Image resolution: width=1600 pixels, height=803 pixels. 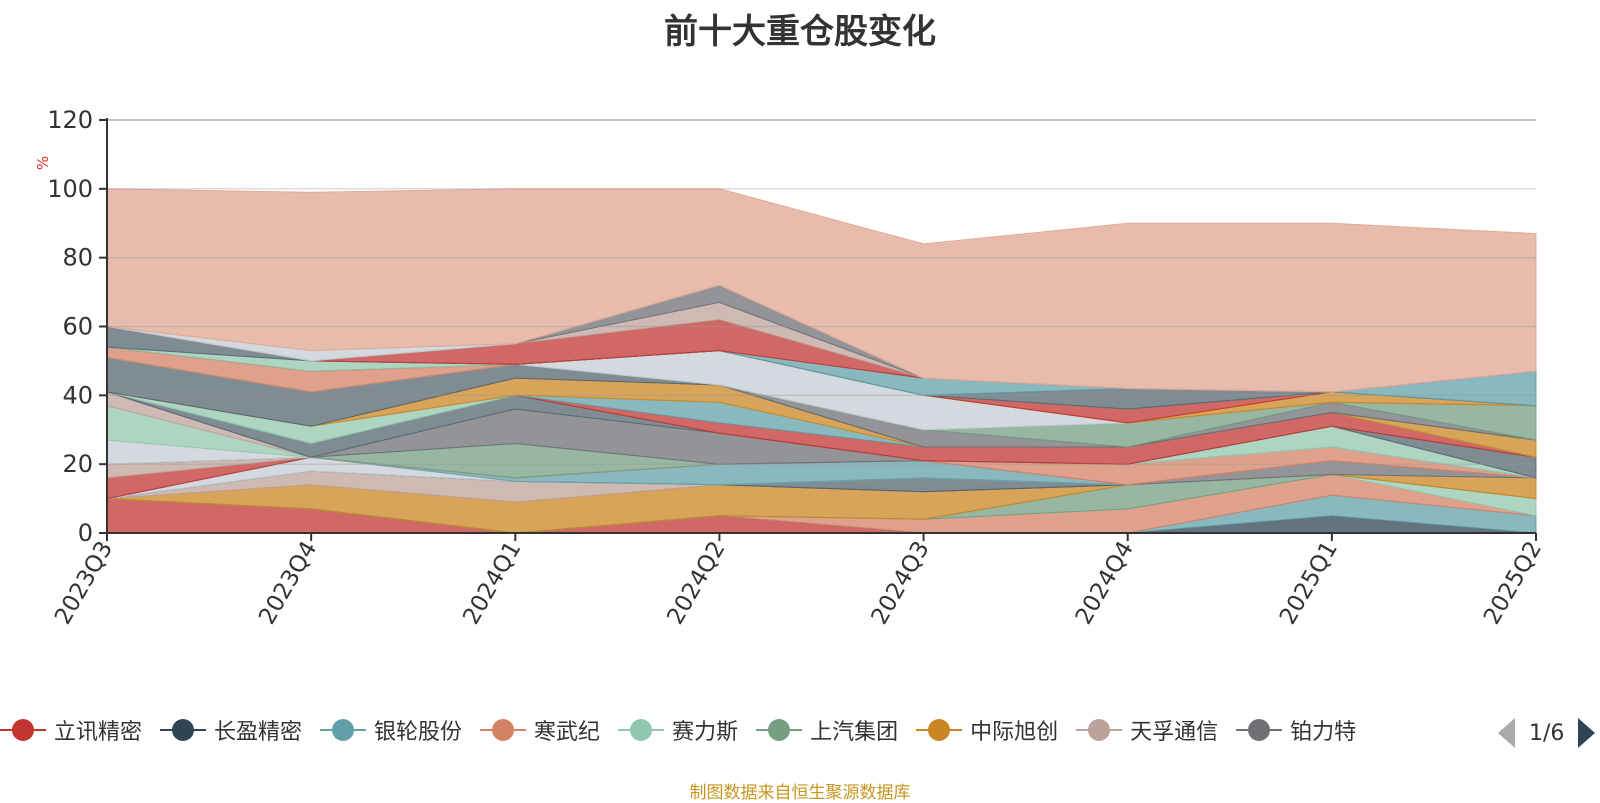 I want to click on legend-item-5: 上汽集团, so click(x=827, y=730).